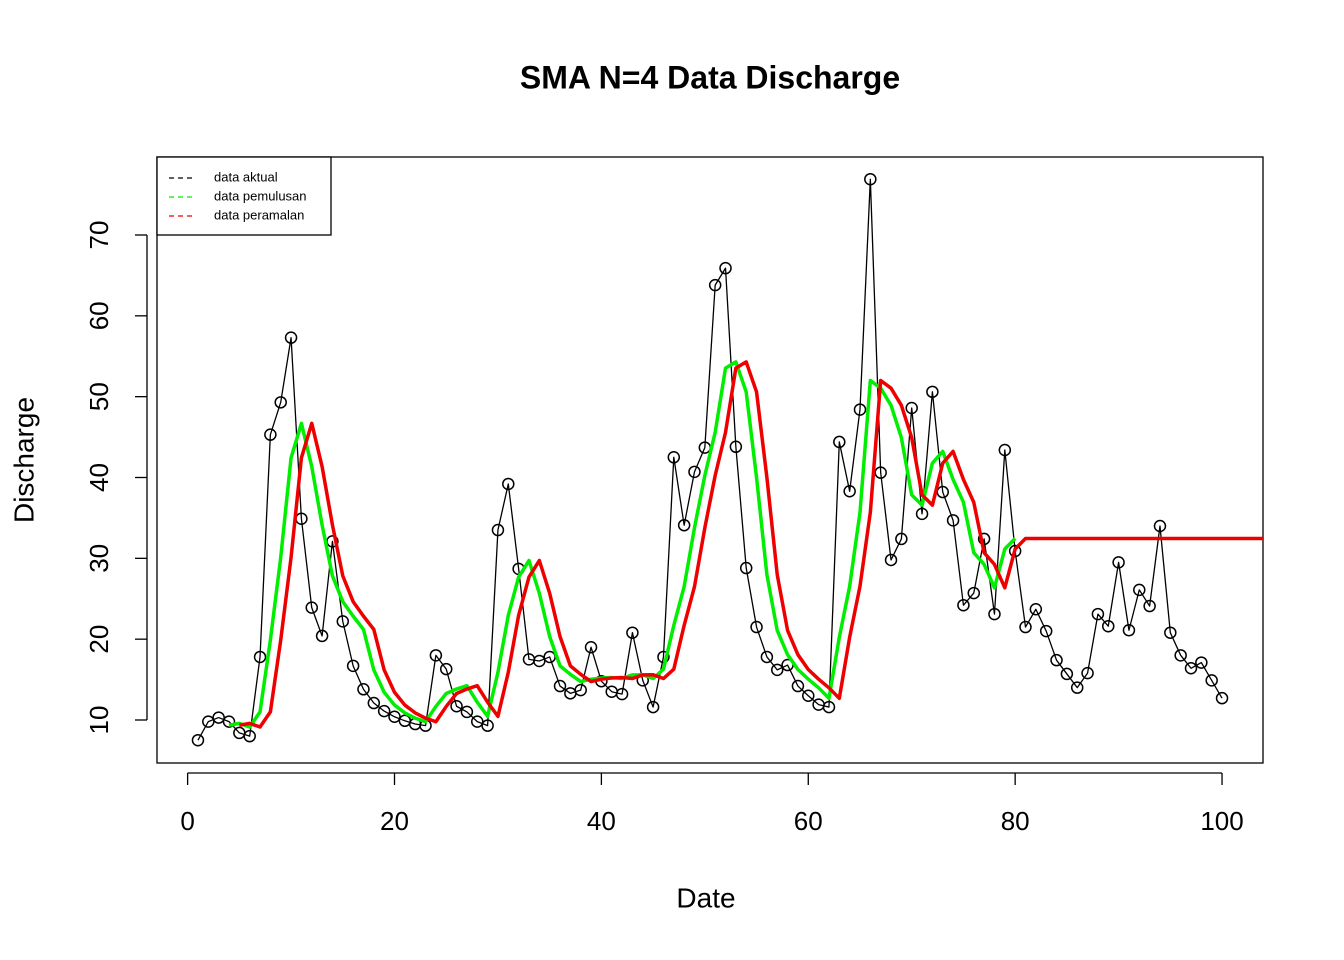 This screenshot has width=1344, height=960. Describe the element at coordinates (99, 235) in the screenshot. I see `y-tick-label: 70` at that location.